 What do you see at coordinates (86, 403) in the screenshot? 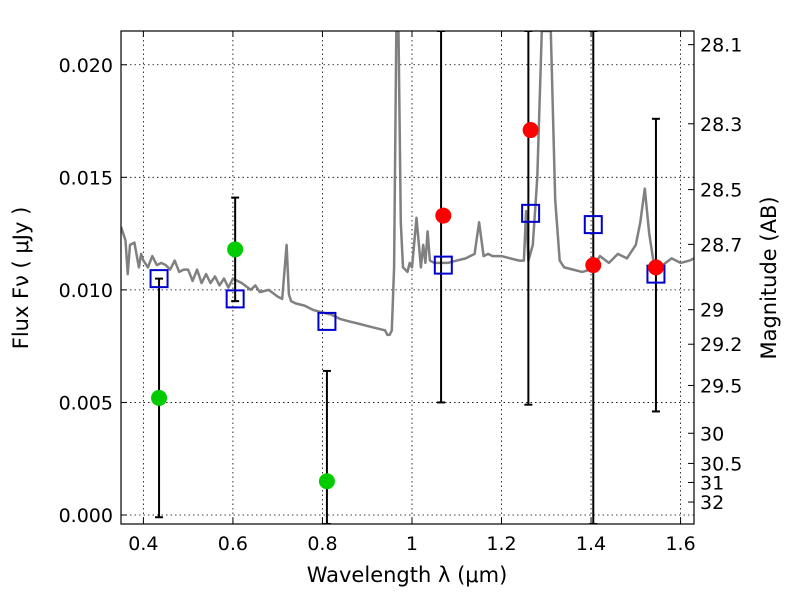
I see `y-tick-label: 0.005` at bounding box center [86, 403].